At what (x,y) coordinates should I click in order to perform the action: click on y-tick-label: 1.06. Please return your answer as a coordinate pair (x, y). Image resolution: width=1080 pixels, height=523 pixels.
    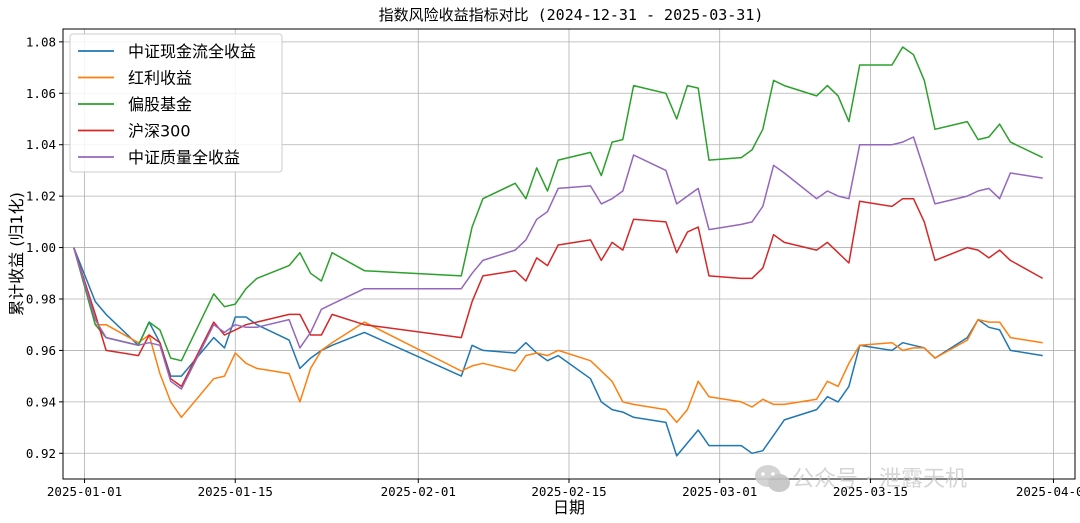
    Looking at the image, I should click on (41, 93).